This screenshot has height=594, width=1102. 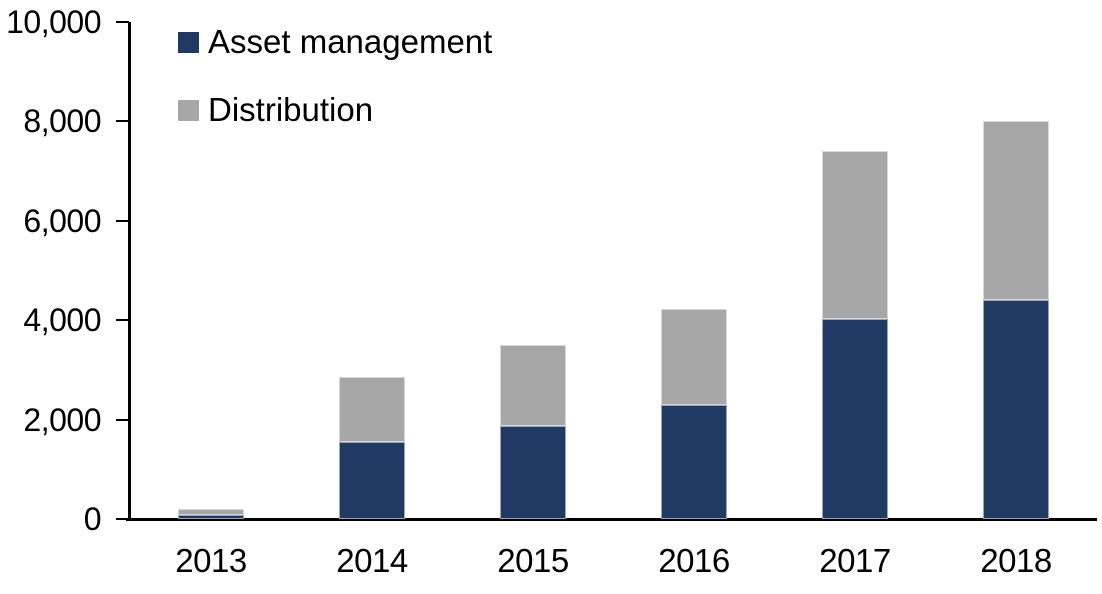 I want to click on legend-item-asset-management: Asset management, so click(x=335, y=42).